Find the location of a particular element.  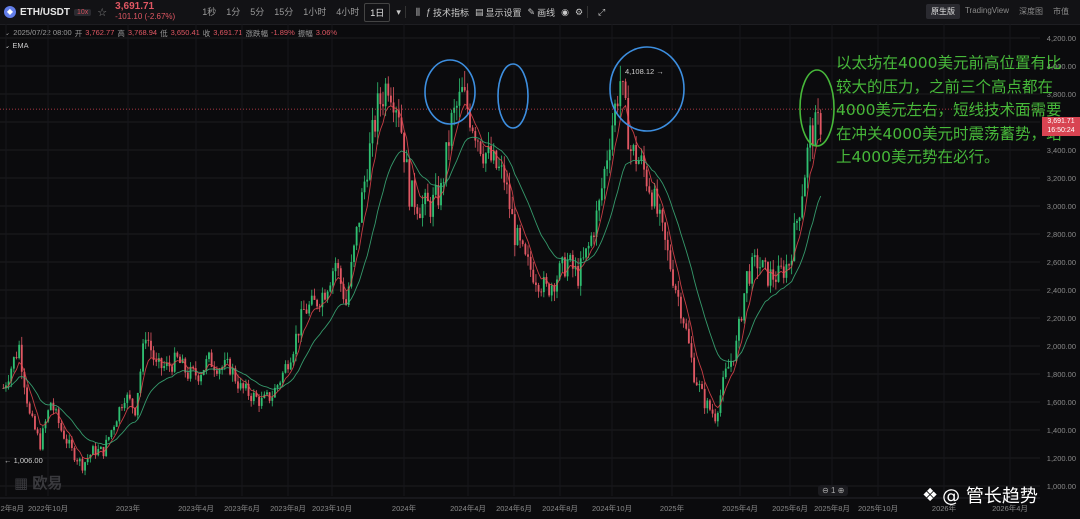

view-tab-1: TradingView is located at coordinates (986, 10).